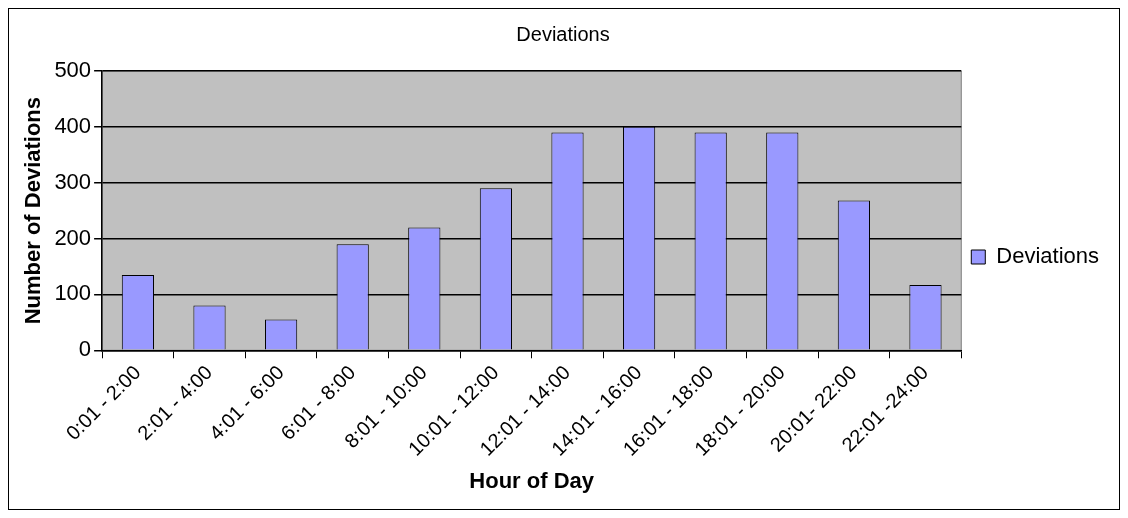 The width and height of the screenshot is (1128, 518). Describe the element at coordinates (73, 70) in the screenshot. I see `y-tick-label: 500` at that location.